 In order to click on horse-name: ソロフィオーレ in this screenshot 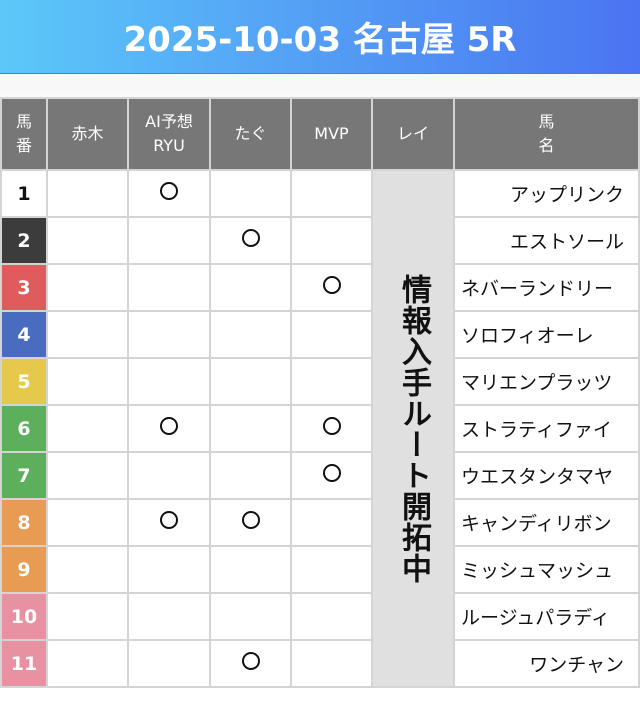, I will do `click(546, 334)`.